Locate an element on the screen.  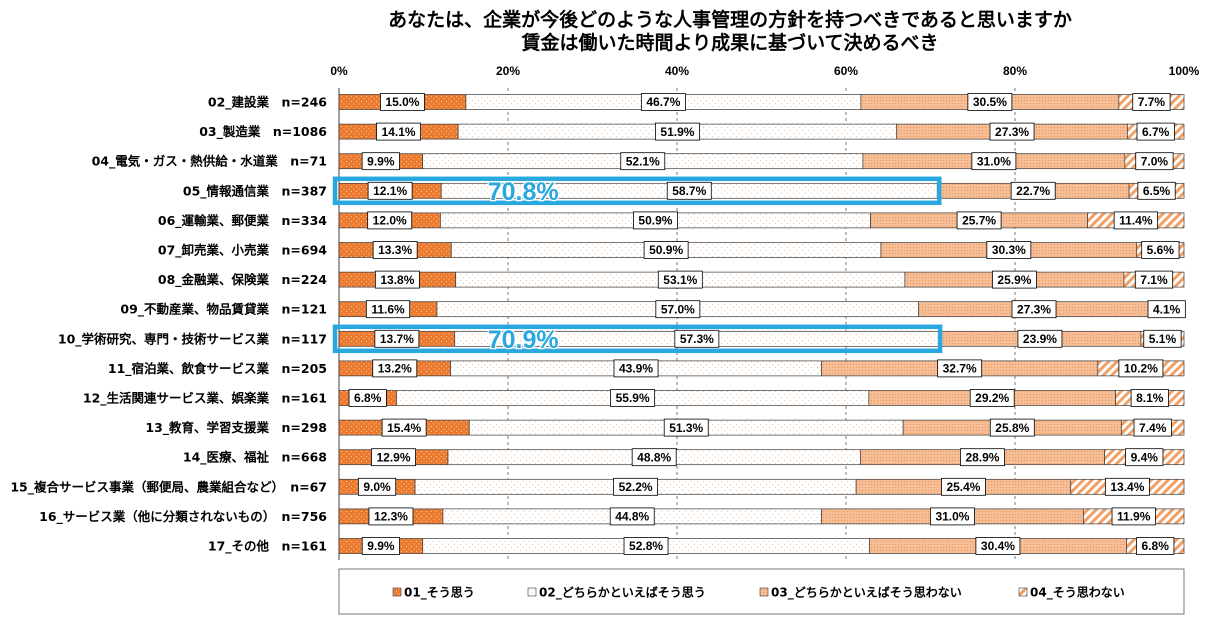
x-tick-label: 80% is located at coordinates (1015, 71).